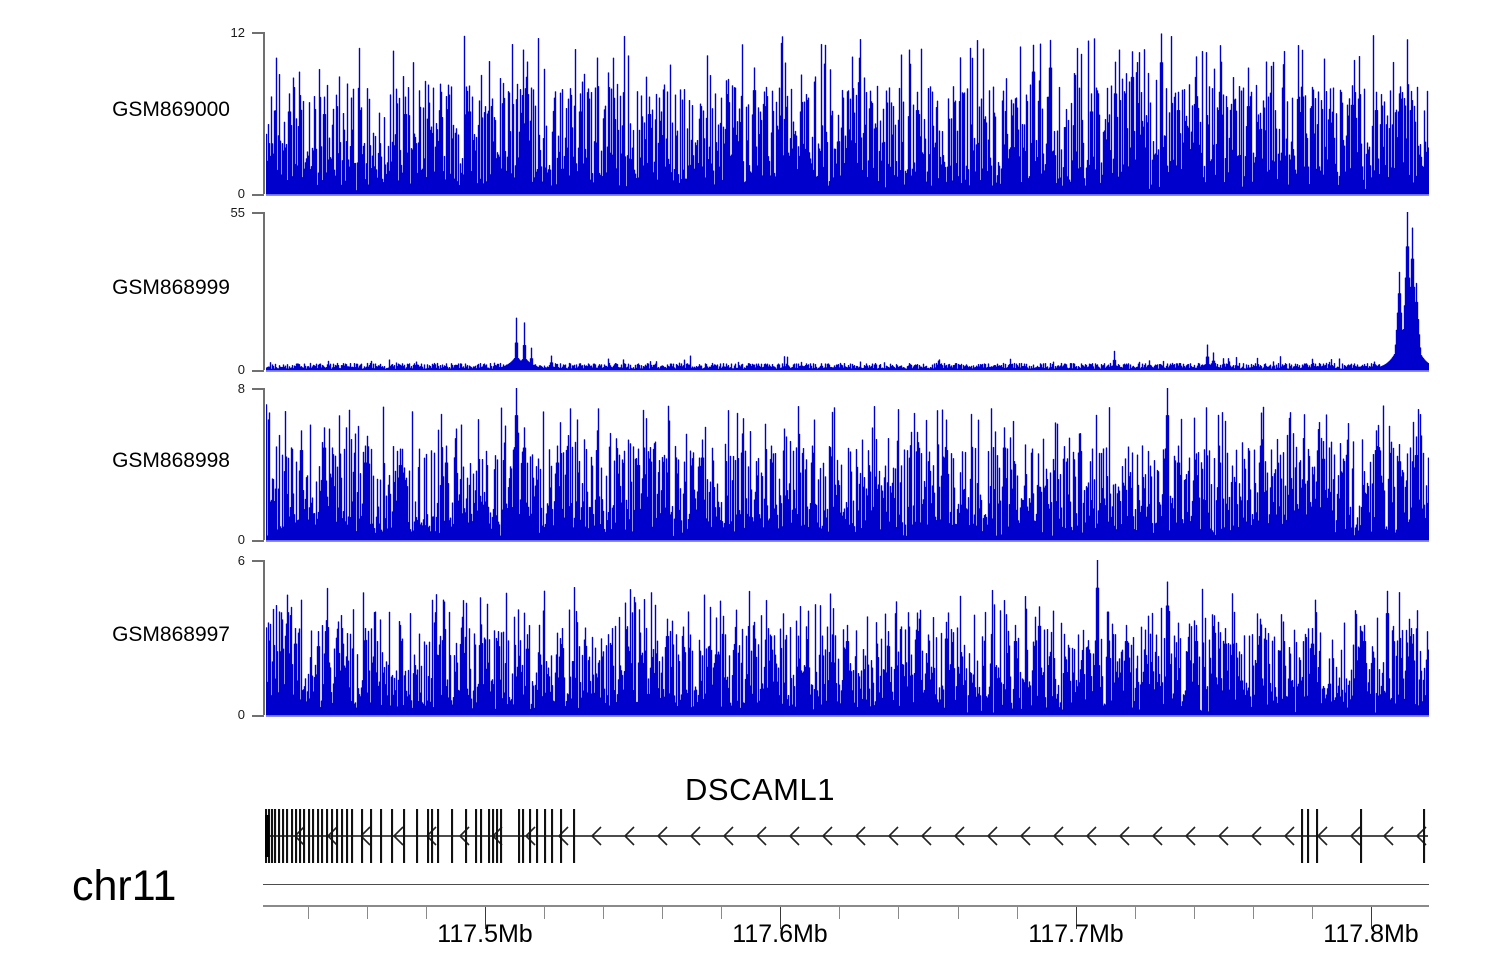  I want to click on track-label-gsm868999: GSM868999, so click(171, 287).